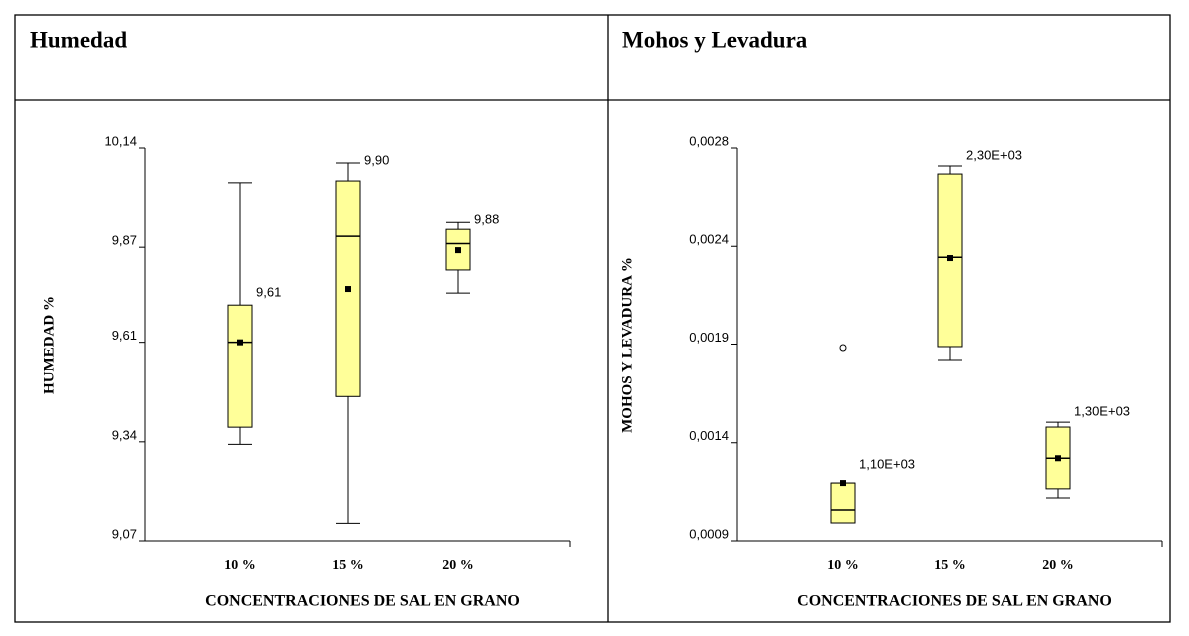  I want to click on y-axis-label: MOHOS Y LEVADURA %, so click(627, 345).